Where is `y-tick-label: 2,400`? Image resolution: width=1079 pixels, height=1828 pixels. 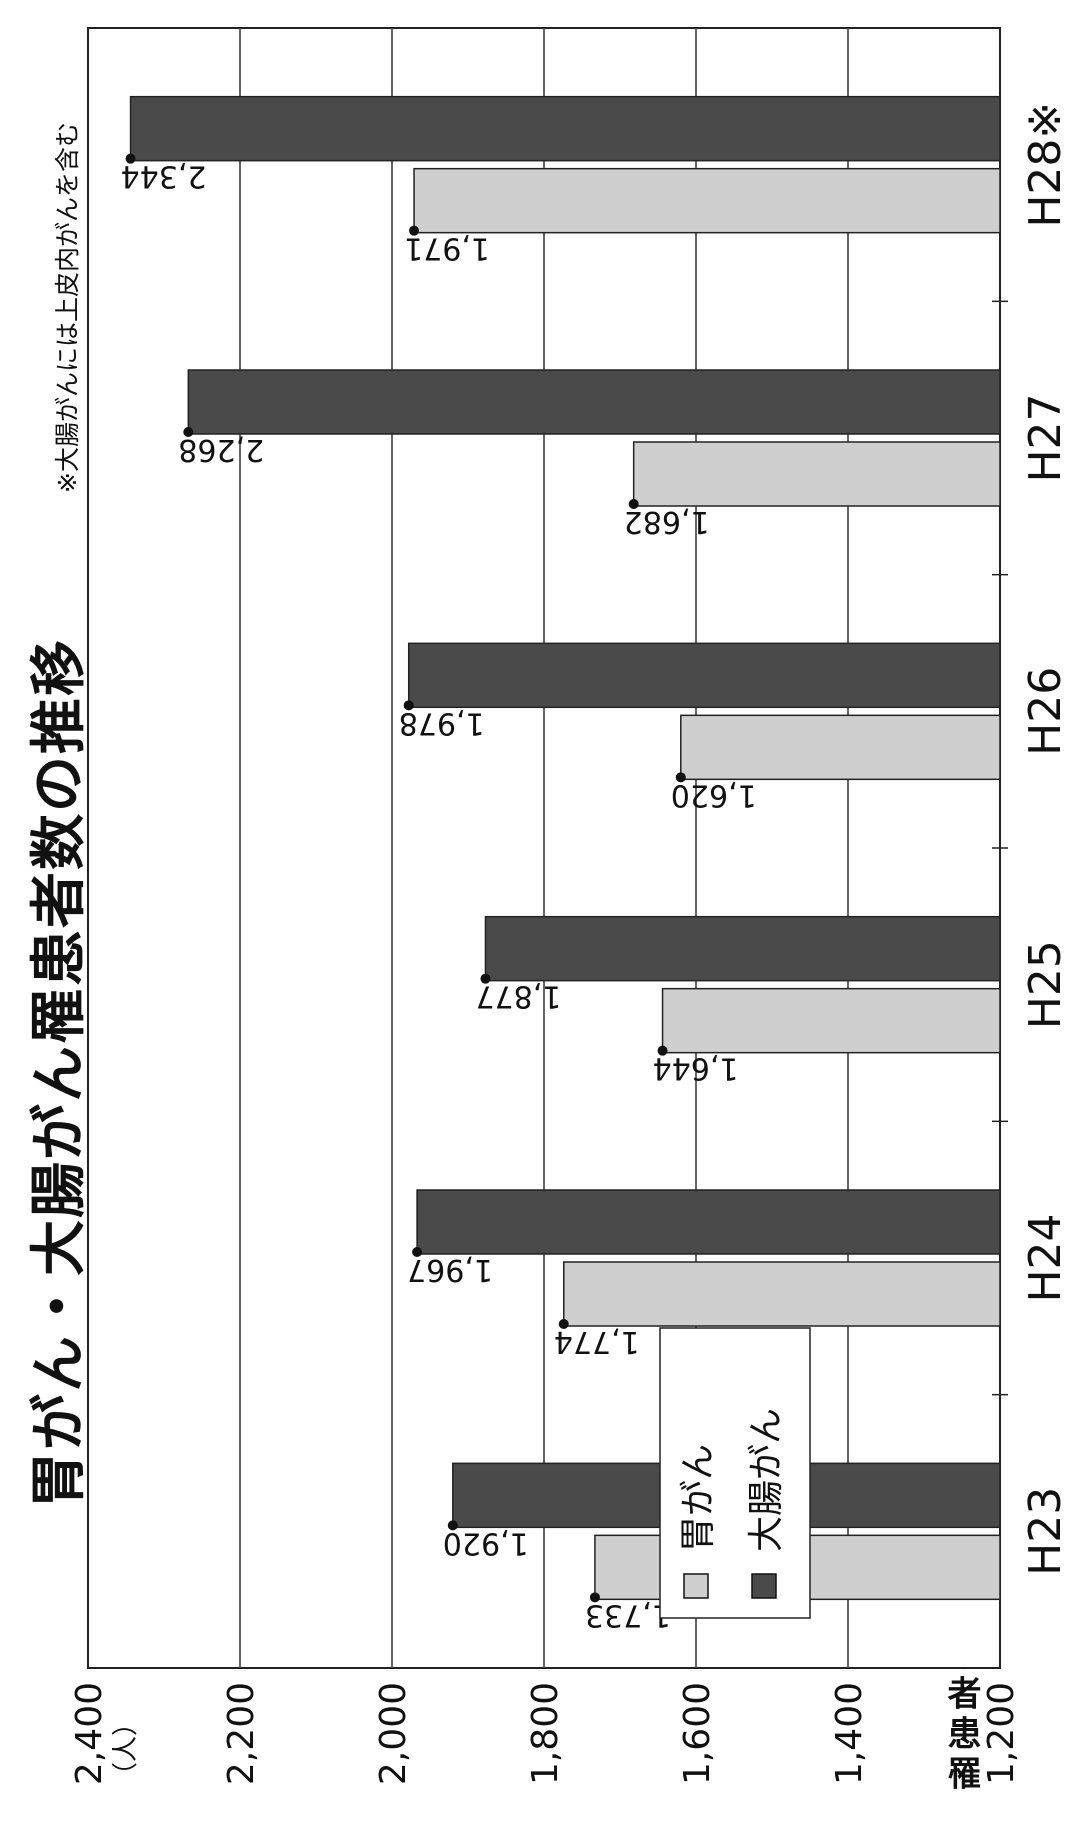 y-tick-label: 2,400 is located at coordinates (89, 1733).